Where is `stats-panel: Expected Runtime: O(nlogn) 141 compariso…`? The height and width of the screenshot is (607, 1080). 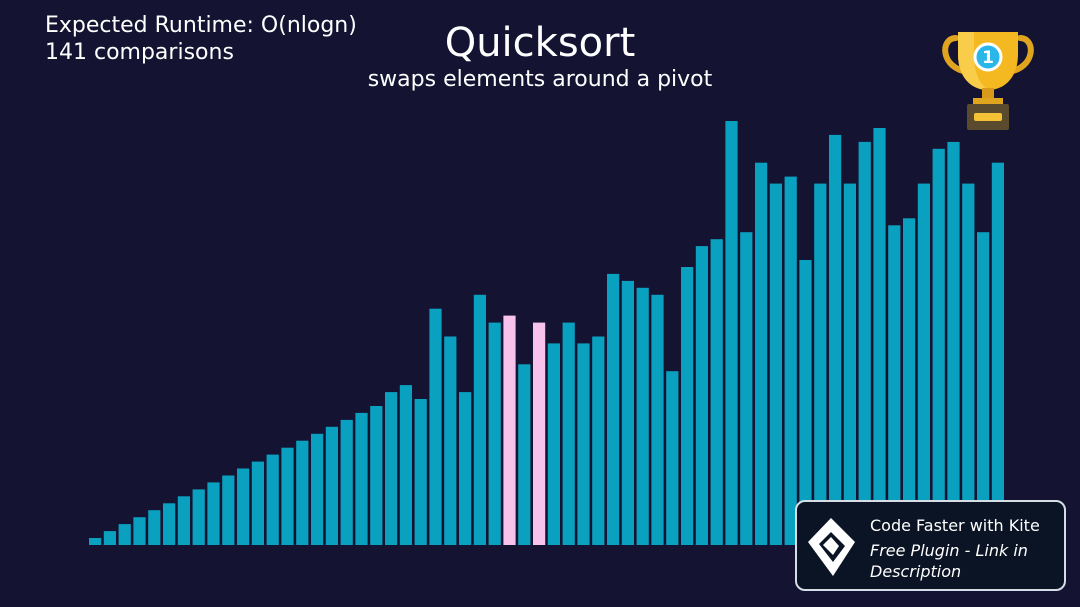
stats-panel: Expected Runtime: O(nlogn) 141 compariso… is located at coordinates (201, 39).